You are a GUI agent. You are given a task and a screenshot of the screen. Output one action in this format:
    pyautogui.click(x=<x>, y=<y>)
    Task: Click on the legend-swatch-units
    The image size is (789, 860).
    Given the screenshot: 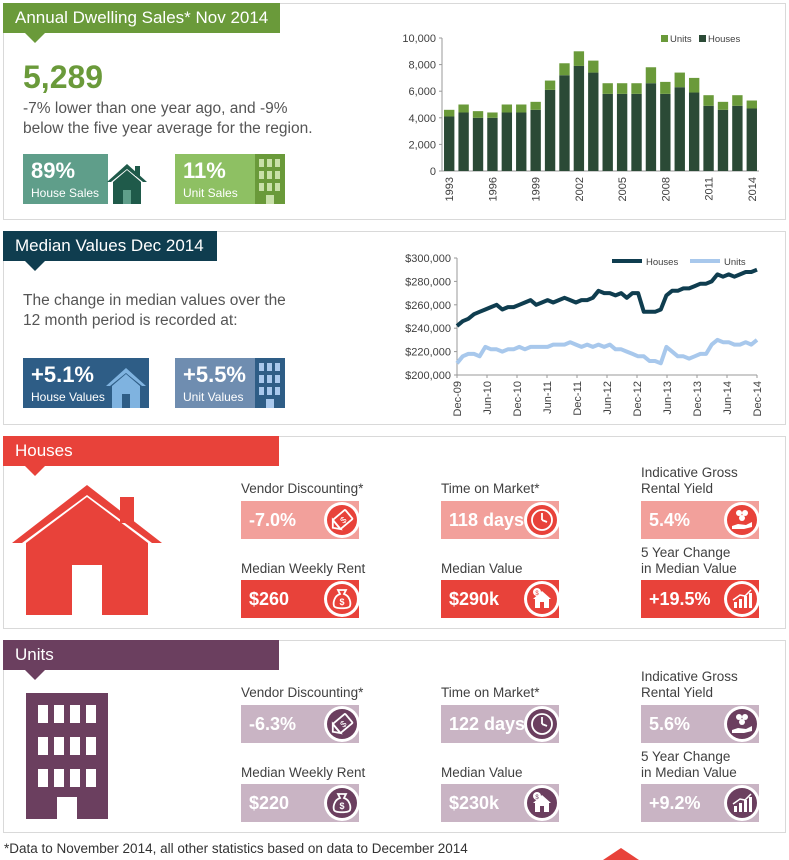 What is the action you would take?
    pyautogui.click(x=664, y=38)
    